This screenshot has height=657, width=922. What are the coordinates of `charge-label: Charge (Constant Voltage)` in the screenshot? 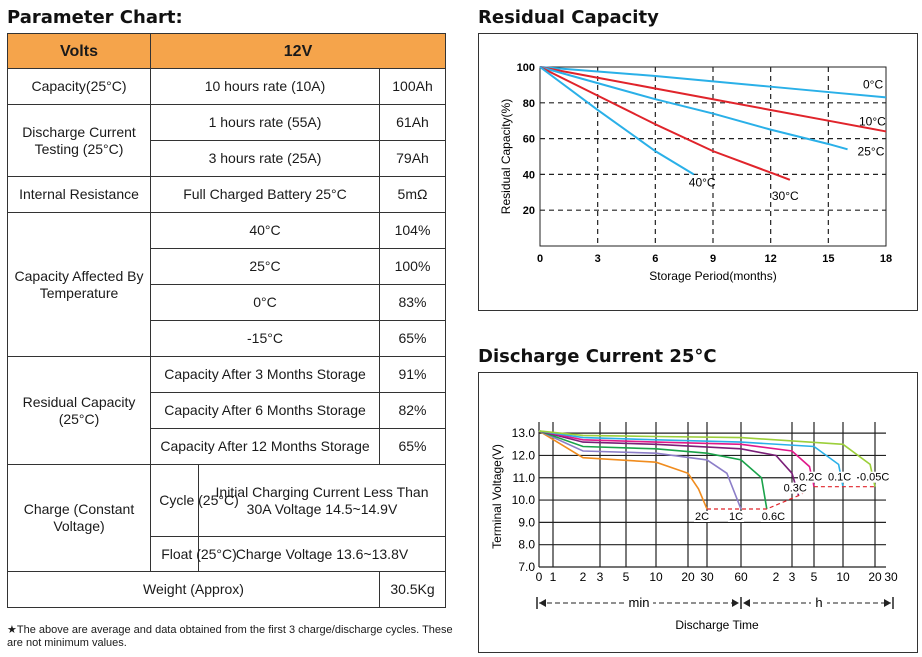 It's located at (79, 518).